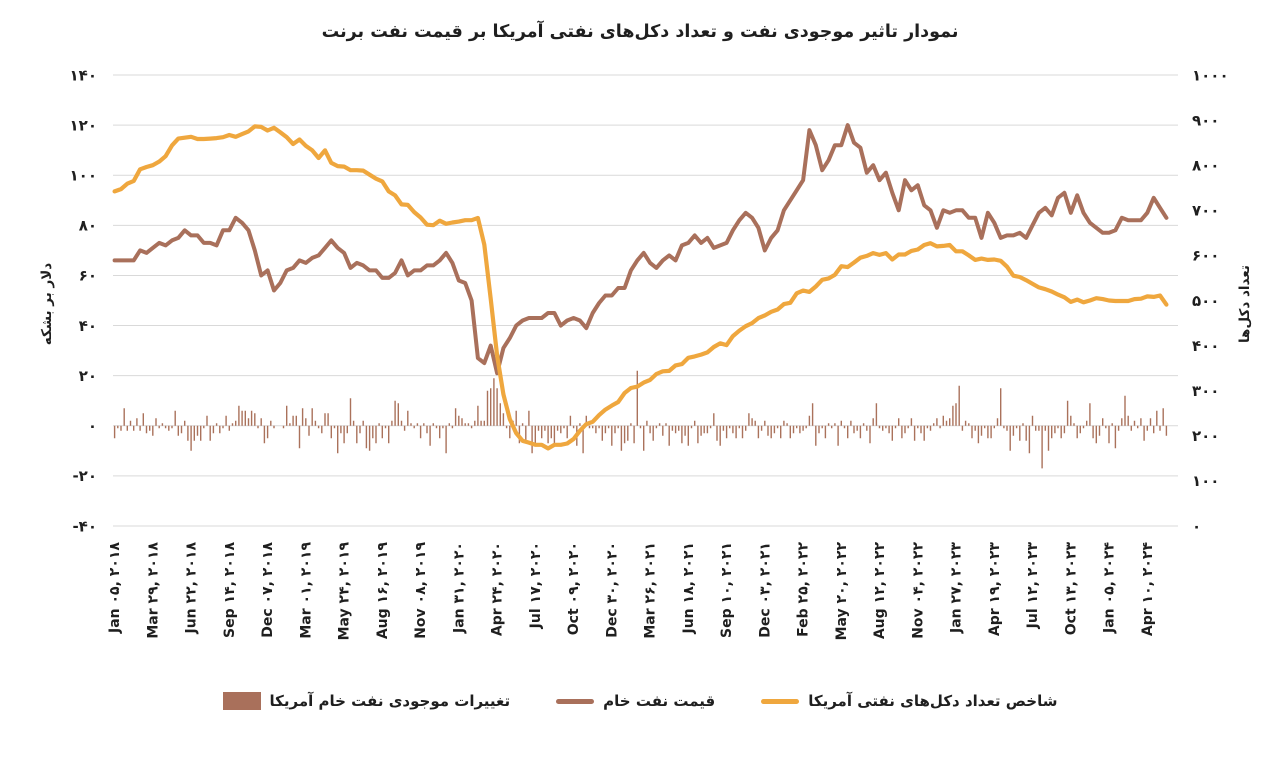 This screenshot has width=1280, height=761. I want to click on x-tick-label: Mar ۲۶, ۲۰۲۱, so click(651, 590).